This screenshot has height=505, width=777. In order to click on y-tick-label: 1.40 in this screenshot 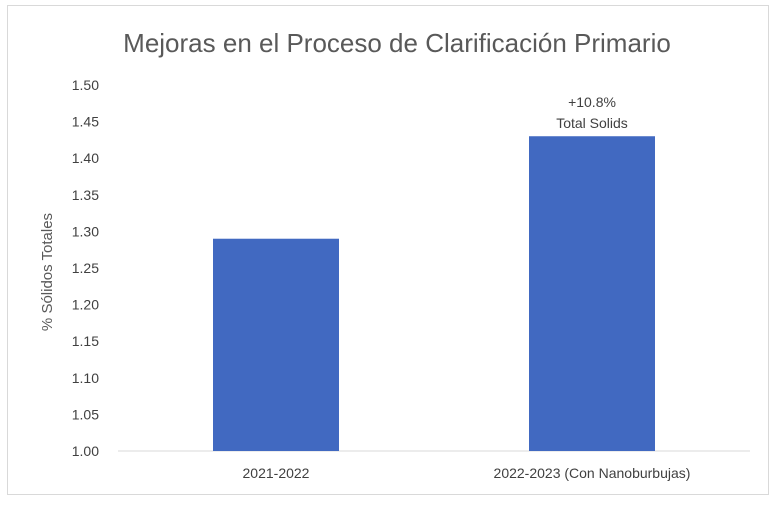, I will do `click(85, 158)`.